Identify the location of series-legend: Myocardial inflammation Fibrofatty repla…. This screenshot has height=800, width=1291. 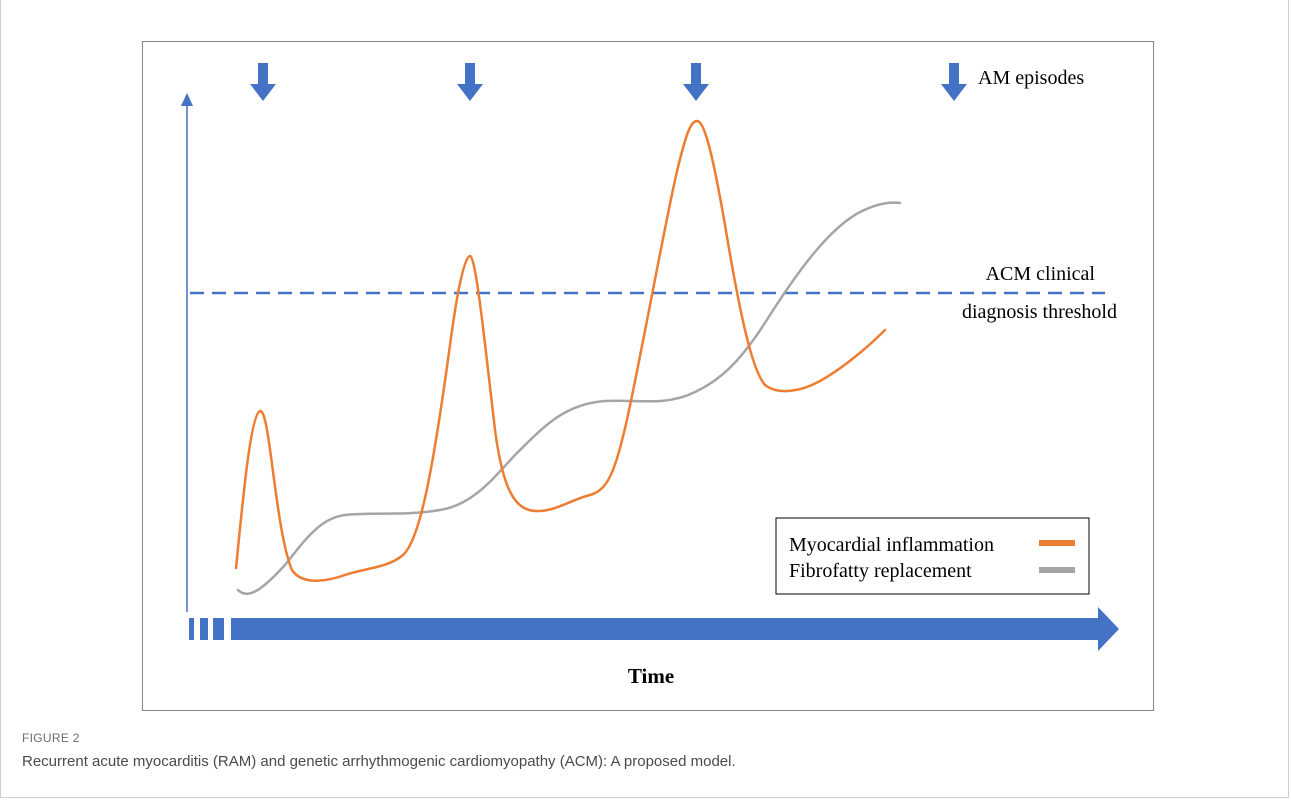
(932, 556).